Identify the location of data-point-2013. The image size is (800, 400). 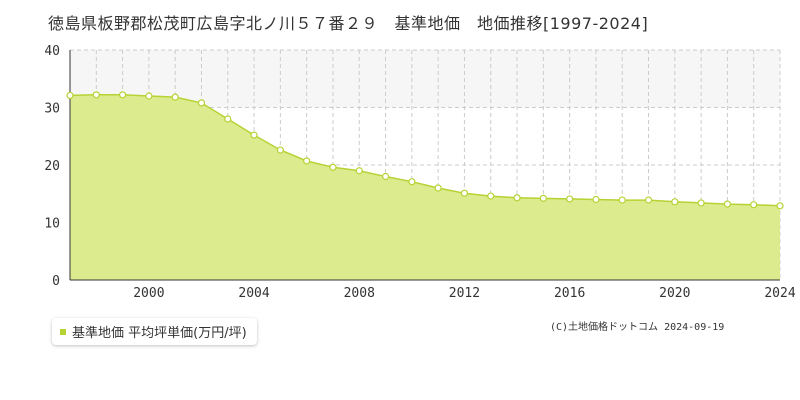
(491, 196).